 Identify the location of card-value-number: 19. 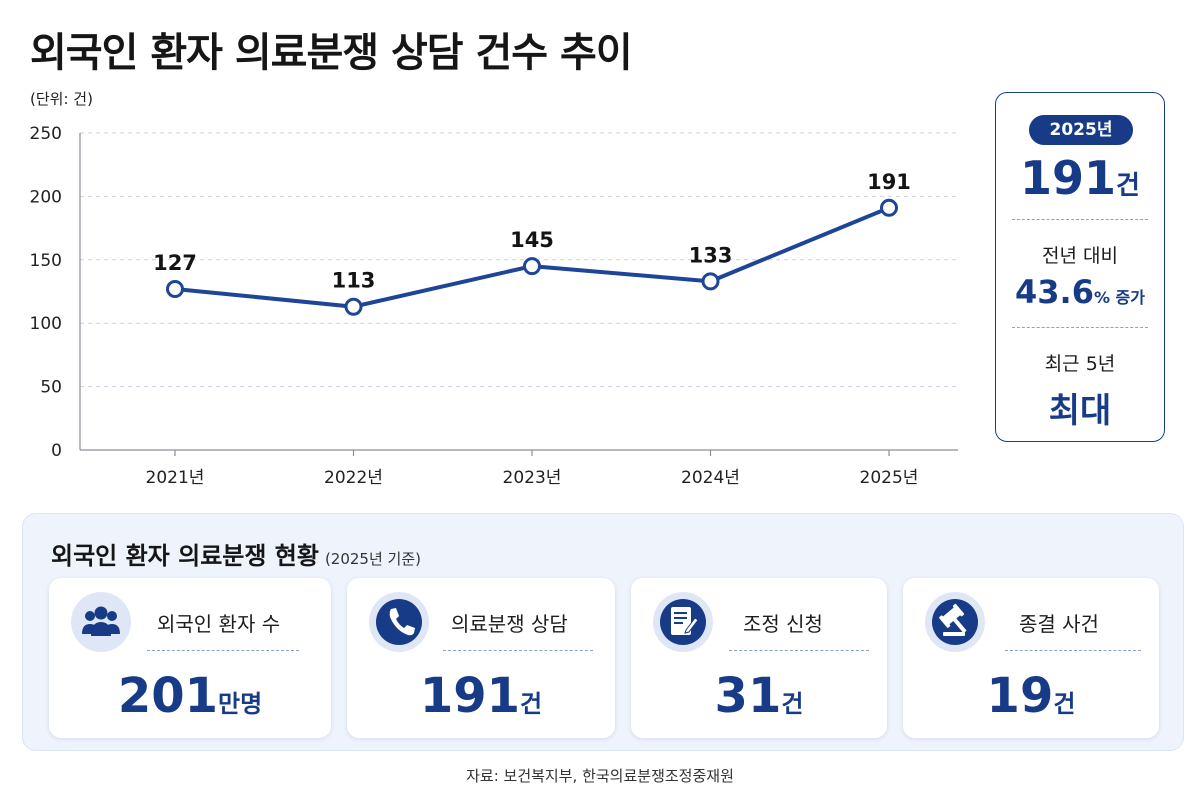
(1020, 696).